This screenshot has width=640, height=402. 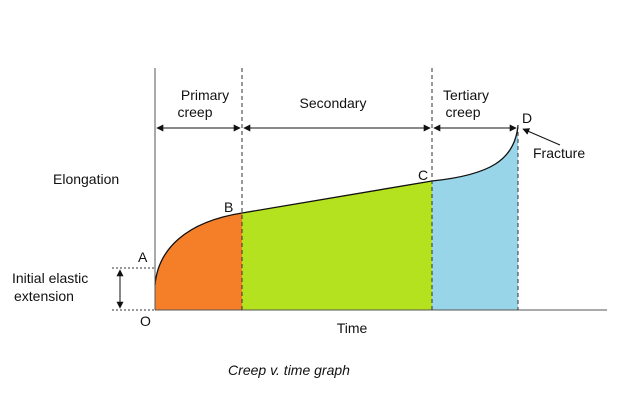 I want to click on point-label: C, so click(x=423, y=175).